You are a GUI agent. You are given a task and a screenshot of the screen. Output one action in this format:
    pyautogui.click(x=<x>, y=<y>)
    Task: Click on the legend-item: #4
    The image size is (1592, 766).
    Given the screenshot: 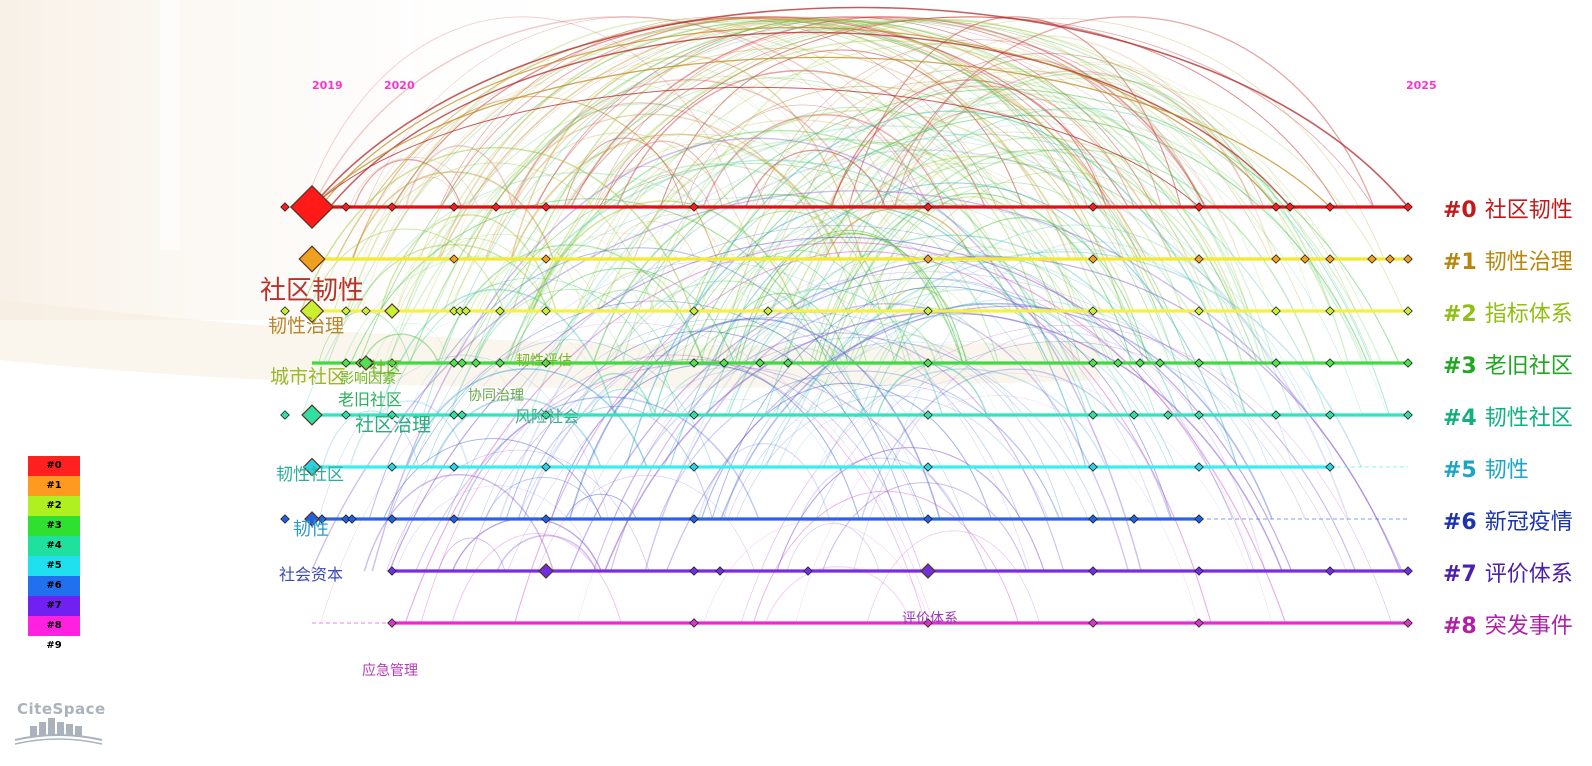 What is the action you would take?
    pyautogui.click(x=54, y=546)
    